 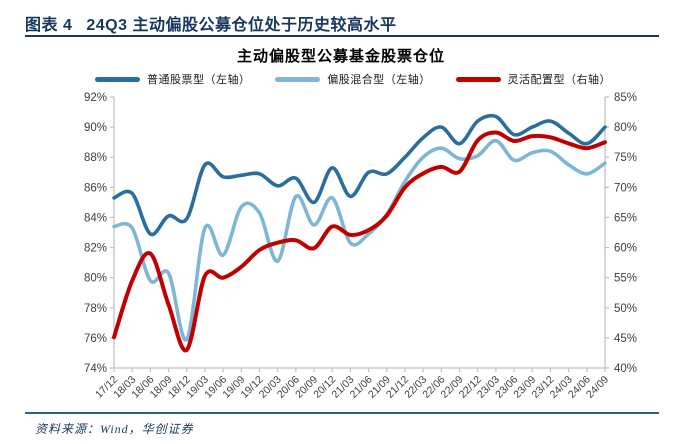 What do you see at coordinates (342, 36) in the screenshot?
I see `header-divider` at bounding box center [342, 36].